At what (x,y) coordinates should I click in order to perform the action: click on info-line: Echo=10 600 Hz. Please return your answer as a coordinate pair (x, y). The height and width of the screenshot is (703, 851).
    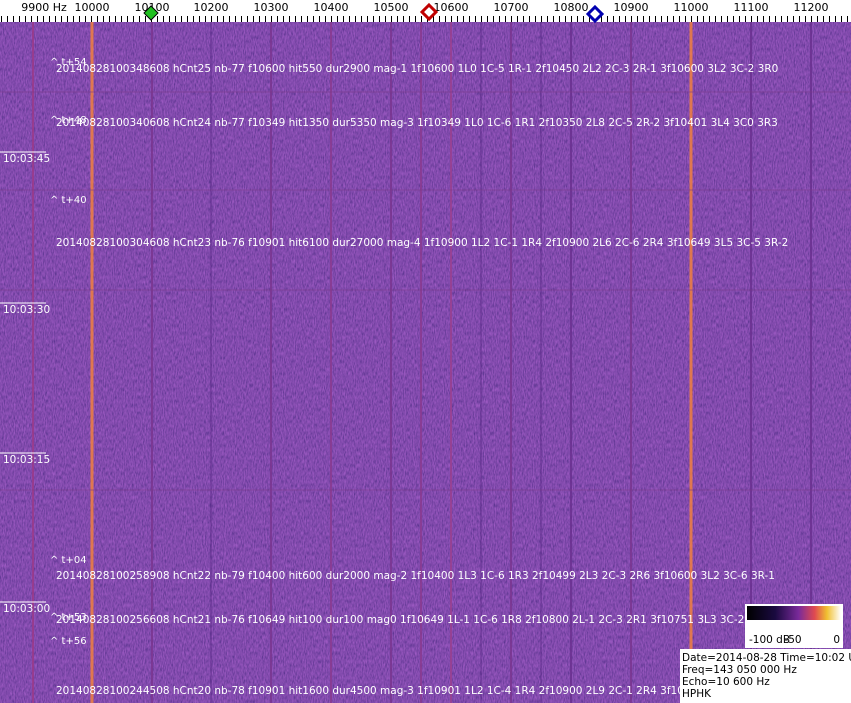
    Looking at the image, I should click on (726, 682).